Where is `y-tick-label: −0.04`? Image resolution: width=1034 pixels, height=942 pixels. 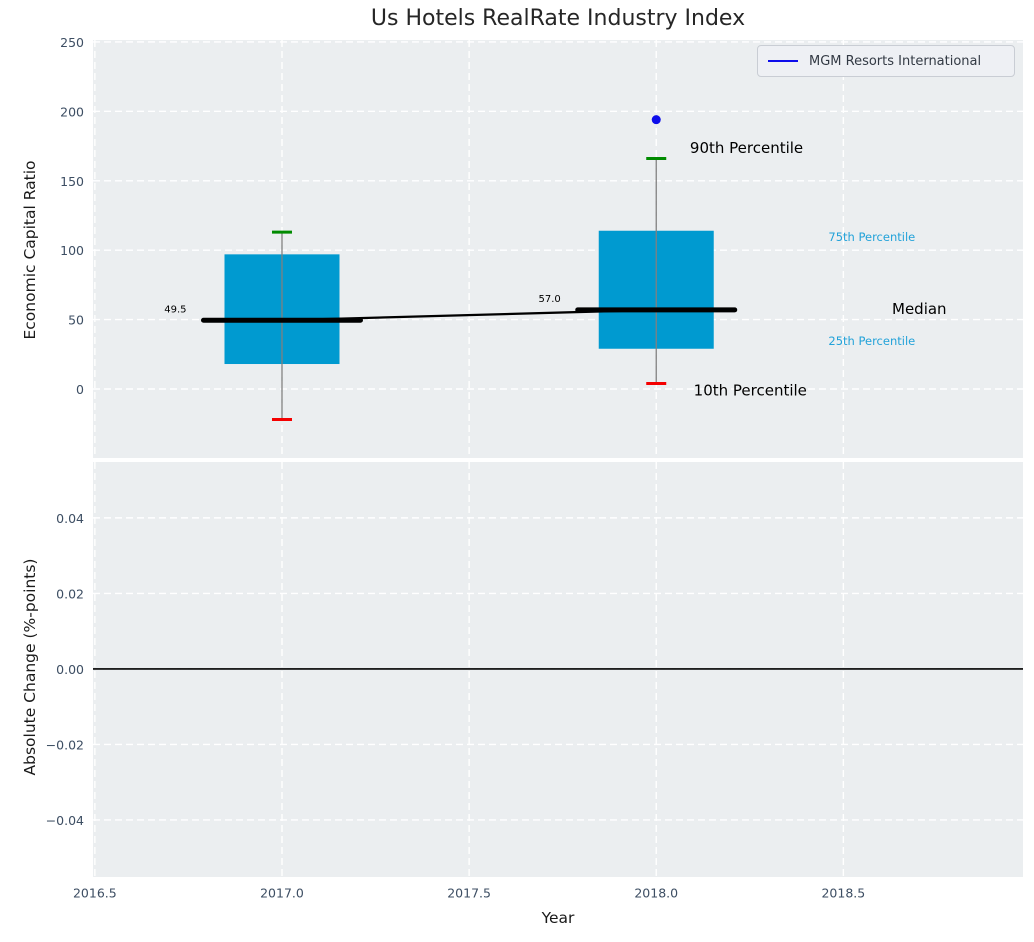 y-tick-label: −0.04 is located at coordinates (65, 820).